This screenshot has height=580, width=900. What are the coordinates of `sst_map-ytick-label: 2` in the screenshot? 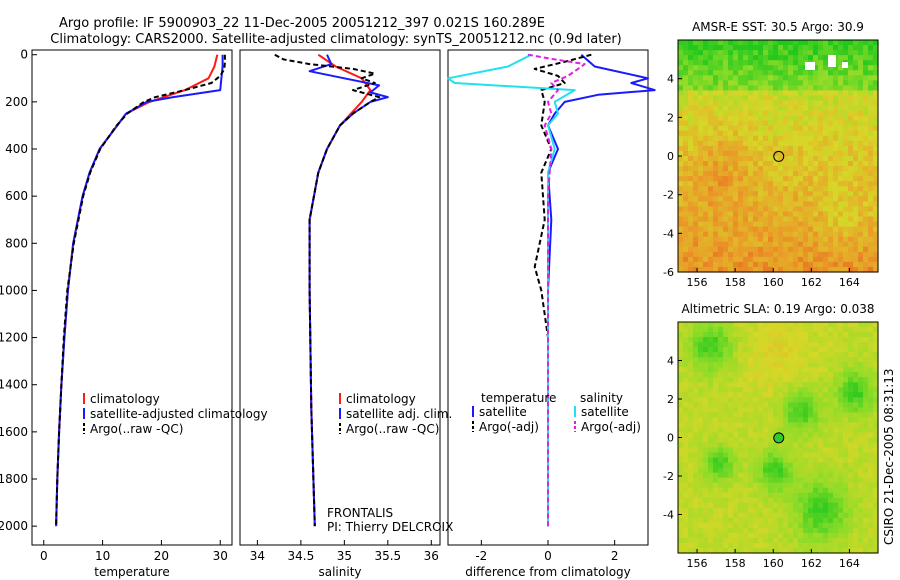 It's located at (670, 117).